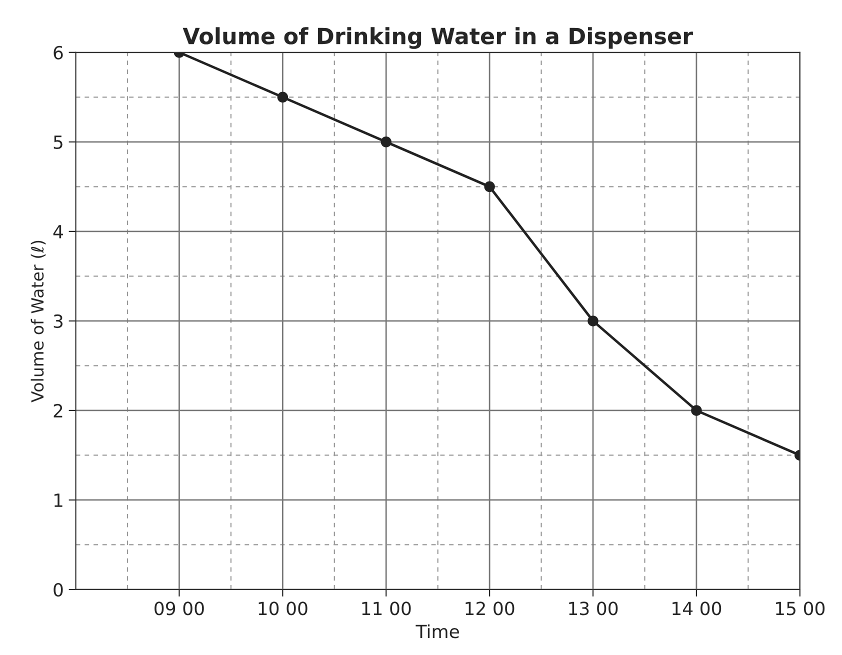 Image resolution: width=842 pixels, height=655 pixels. Describe the element at coordinates (58, 321) in the screenshot. I see `y-tick-label: 3` at that location.